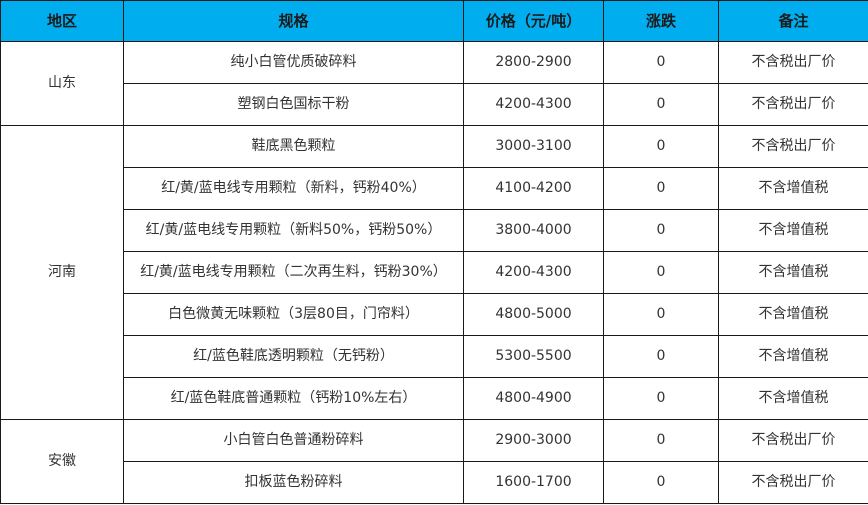 This screenshot has width=868, height=505. What do you see at coordinates (293, 314) in the screenshot?
I see `spec-cell: 白色微黄无味颗粒（3层80目，门帘料）` at bounding box center [293, 314].